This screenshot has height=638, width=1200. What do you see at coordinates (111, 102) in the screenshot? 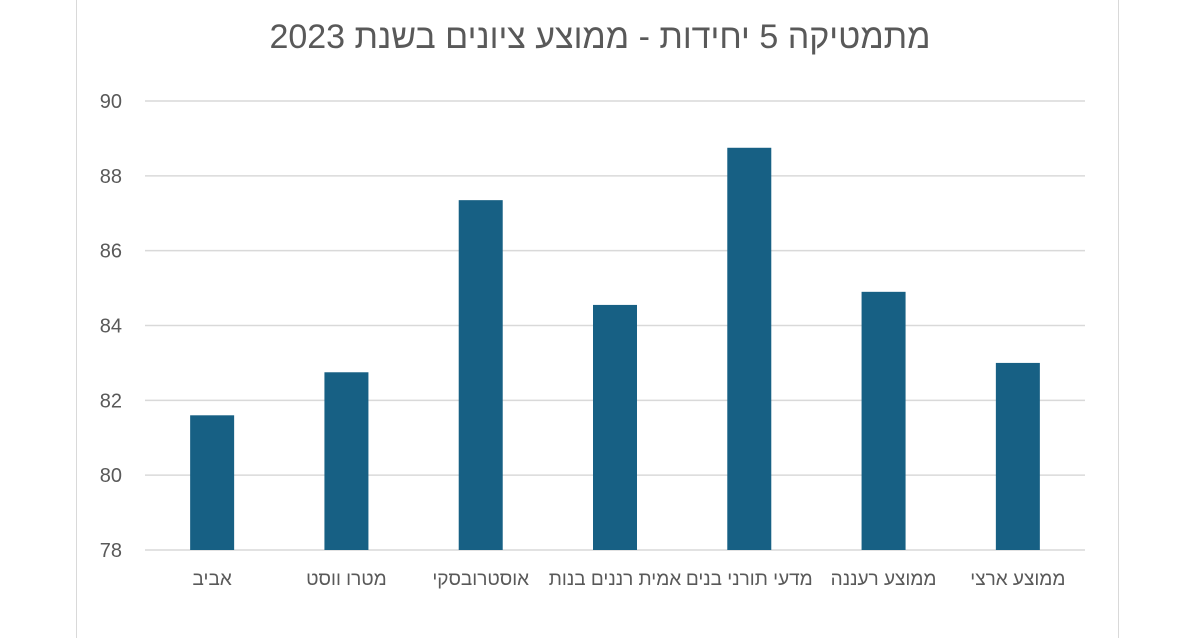
I see `y-tick-label: 90` at bounding box center [111, 102].